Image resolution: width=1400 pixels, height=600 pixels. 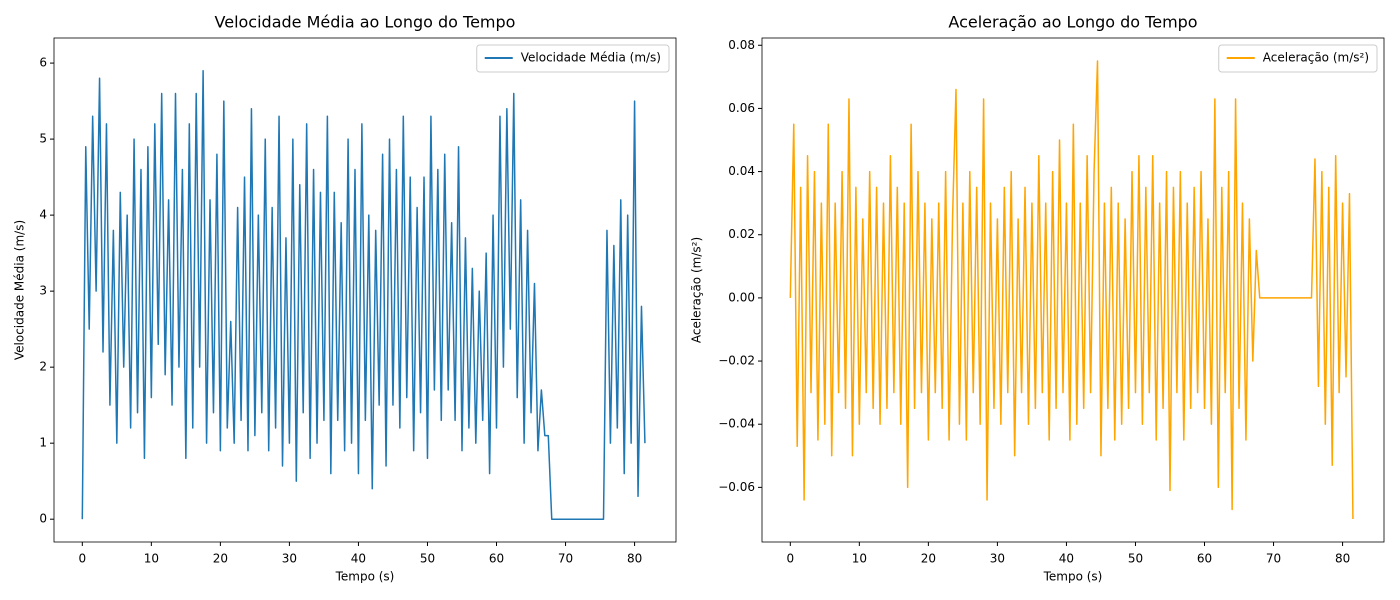 I want to click on y-tick-label: 5, so click(x=43, y=139).